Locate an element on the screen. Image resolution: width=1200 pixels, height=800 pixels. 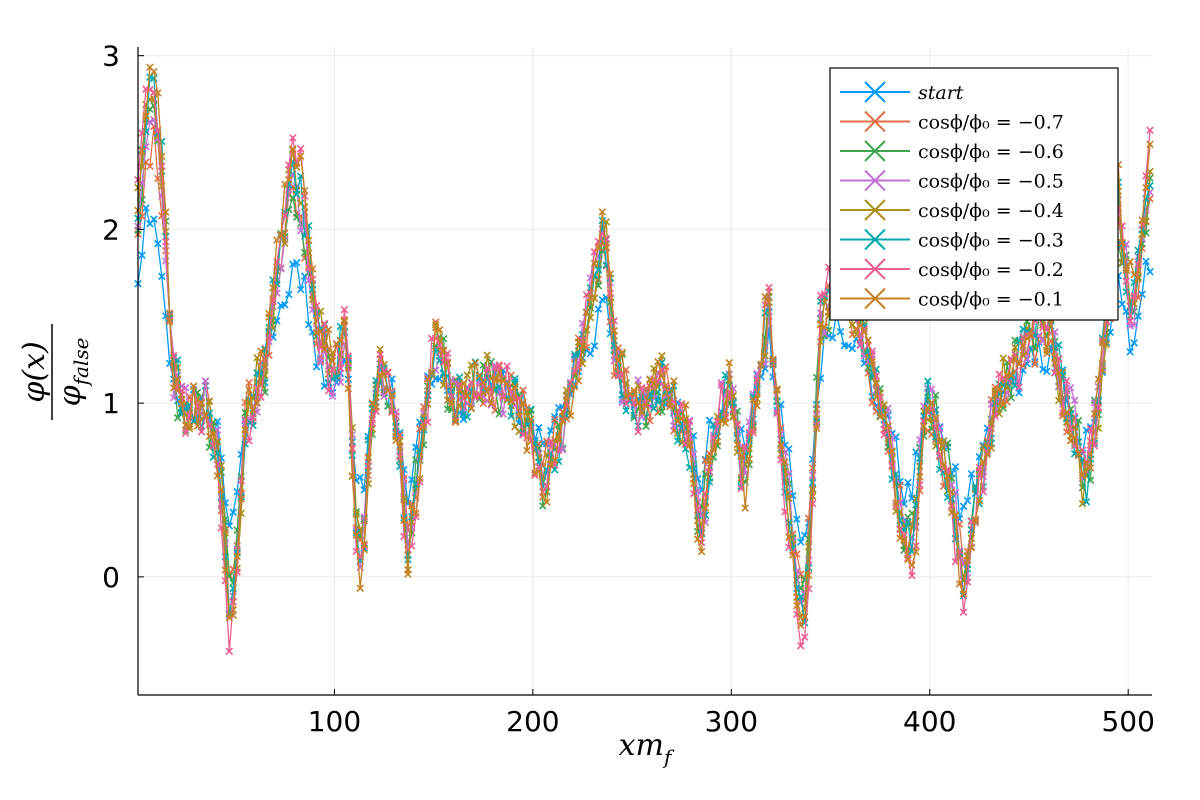
legend-label: start is located at coordinates (941, 93).